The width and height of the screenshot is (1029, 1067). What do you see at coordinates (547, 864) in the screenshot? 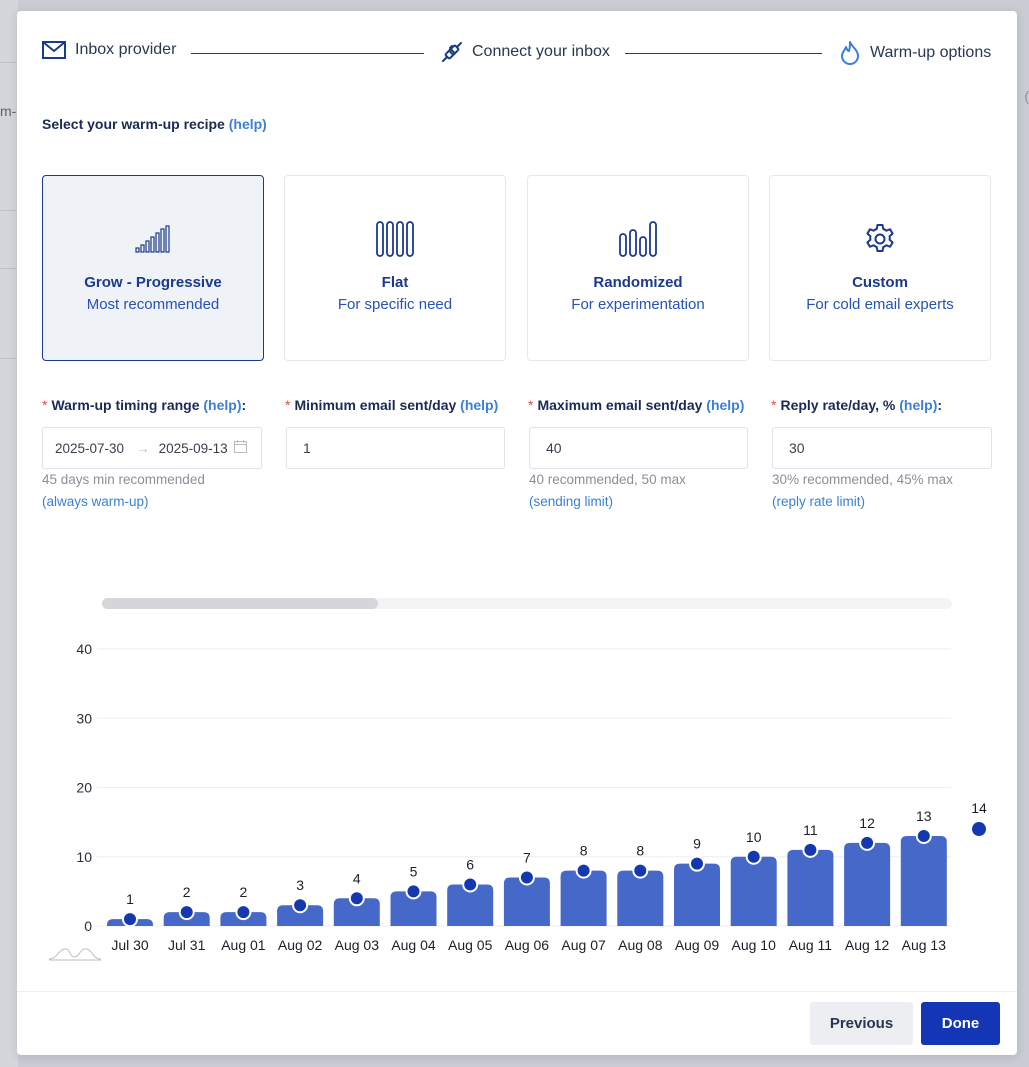
I see `chart-bars: 1 2 2 3 4 5 6 7 8 8 9 10 11 12 13 14` at bounding box center [547, 864].